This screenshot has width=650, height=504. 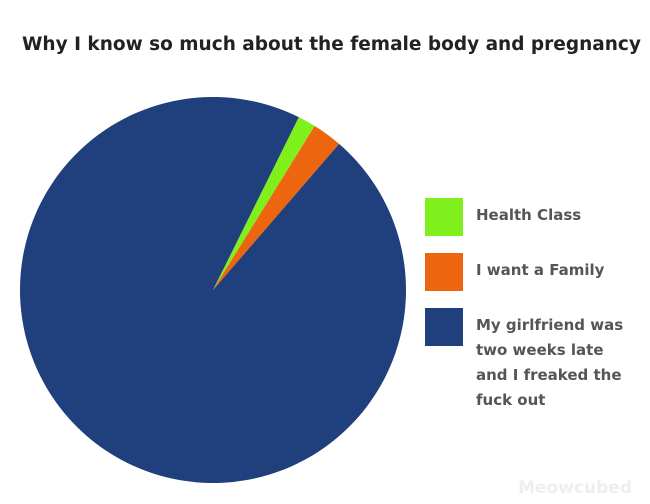 What do you see at coordinates (540, 270) in the screenshot?
I see `legend-label: I want a Family` at bounding box center [540, 270].